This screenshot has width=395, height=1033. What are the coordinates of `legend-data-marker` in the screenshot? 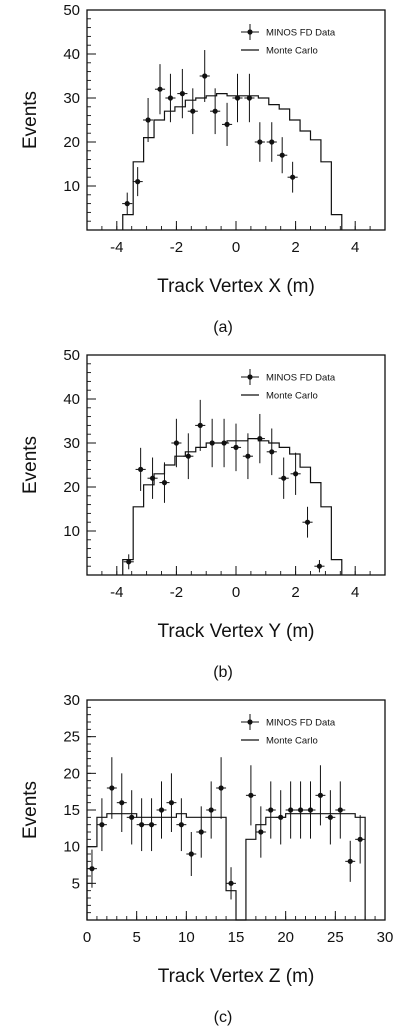 It's located at (250, 377).